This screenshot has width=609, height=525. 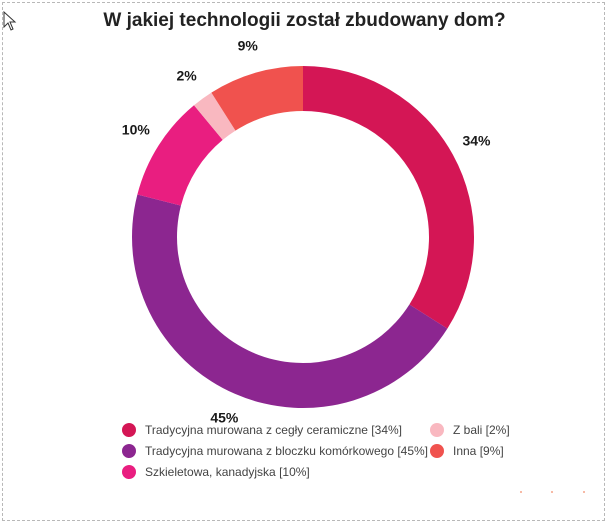 What do you see at coordinates (257, 98) in the screenshot?
I see `slice-inna` at bounding box center [257, 98].